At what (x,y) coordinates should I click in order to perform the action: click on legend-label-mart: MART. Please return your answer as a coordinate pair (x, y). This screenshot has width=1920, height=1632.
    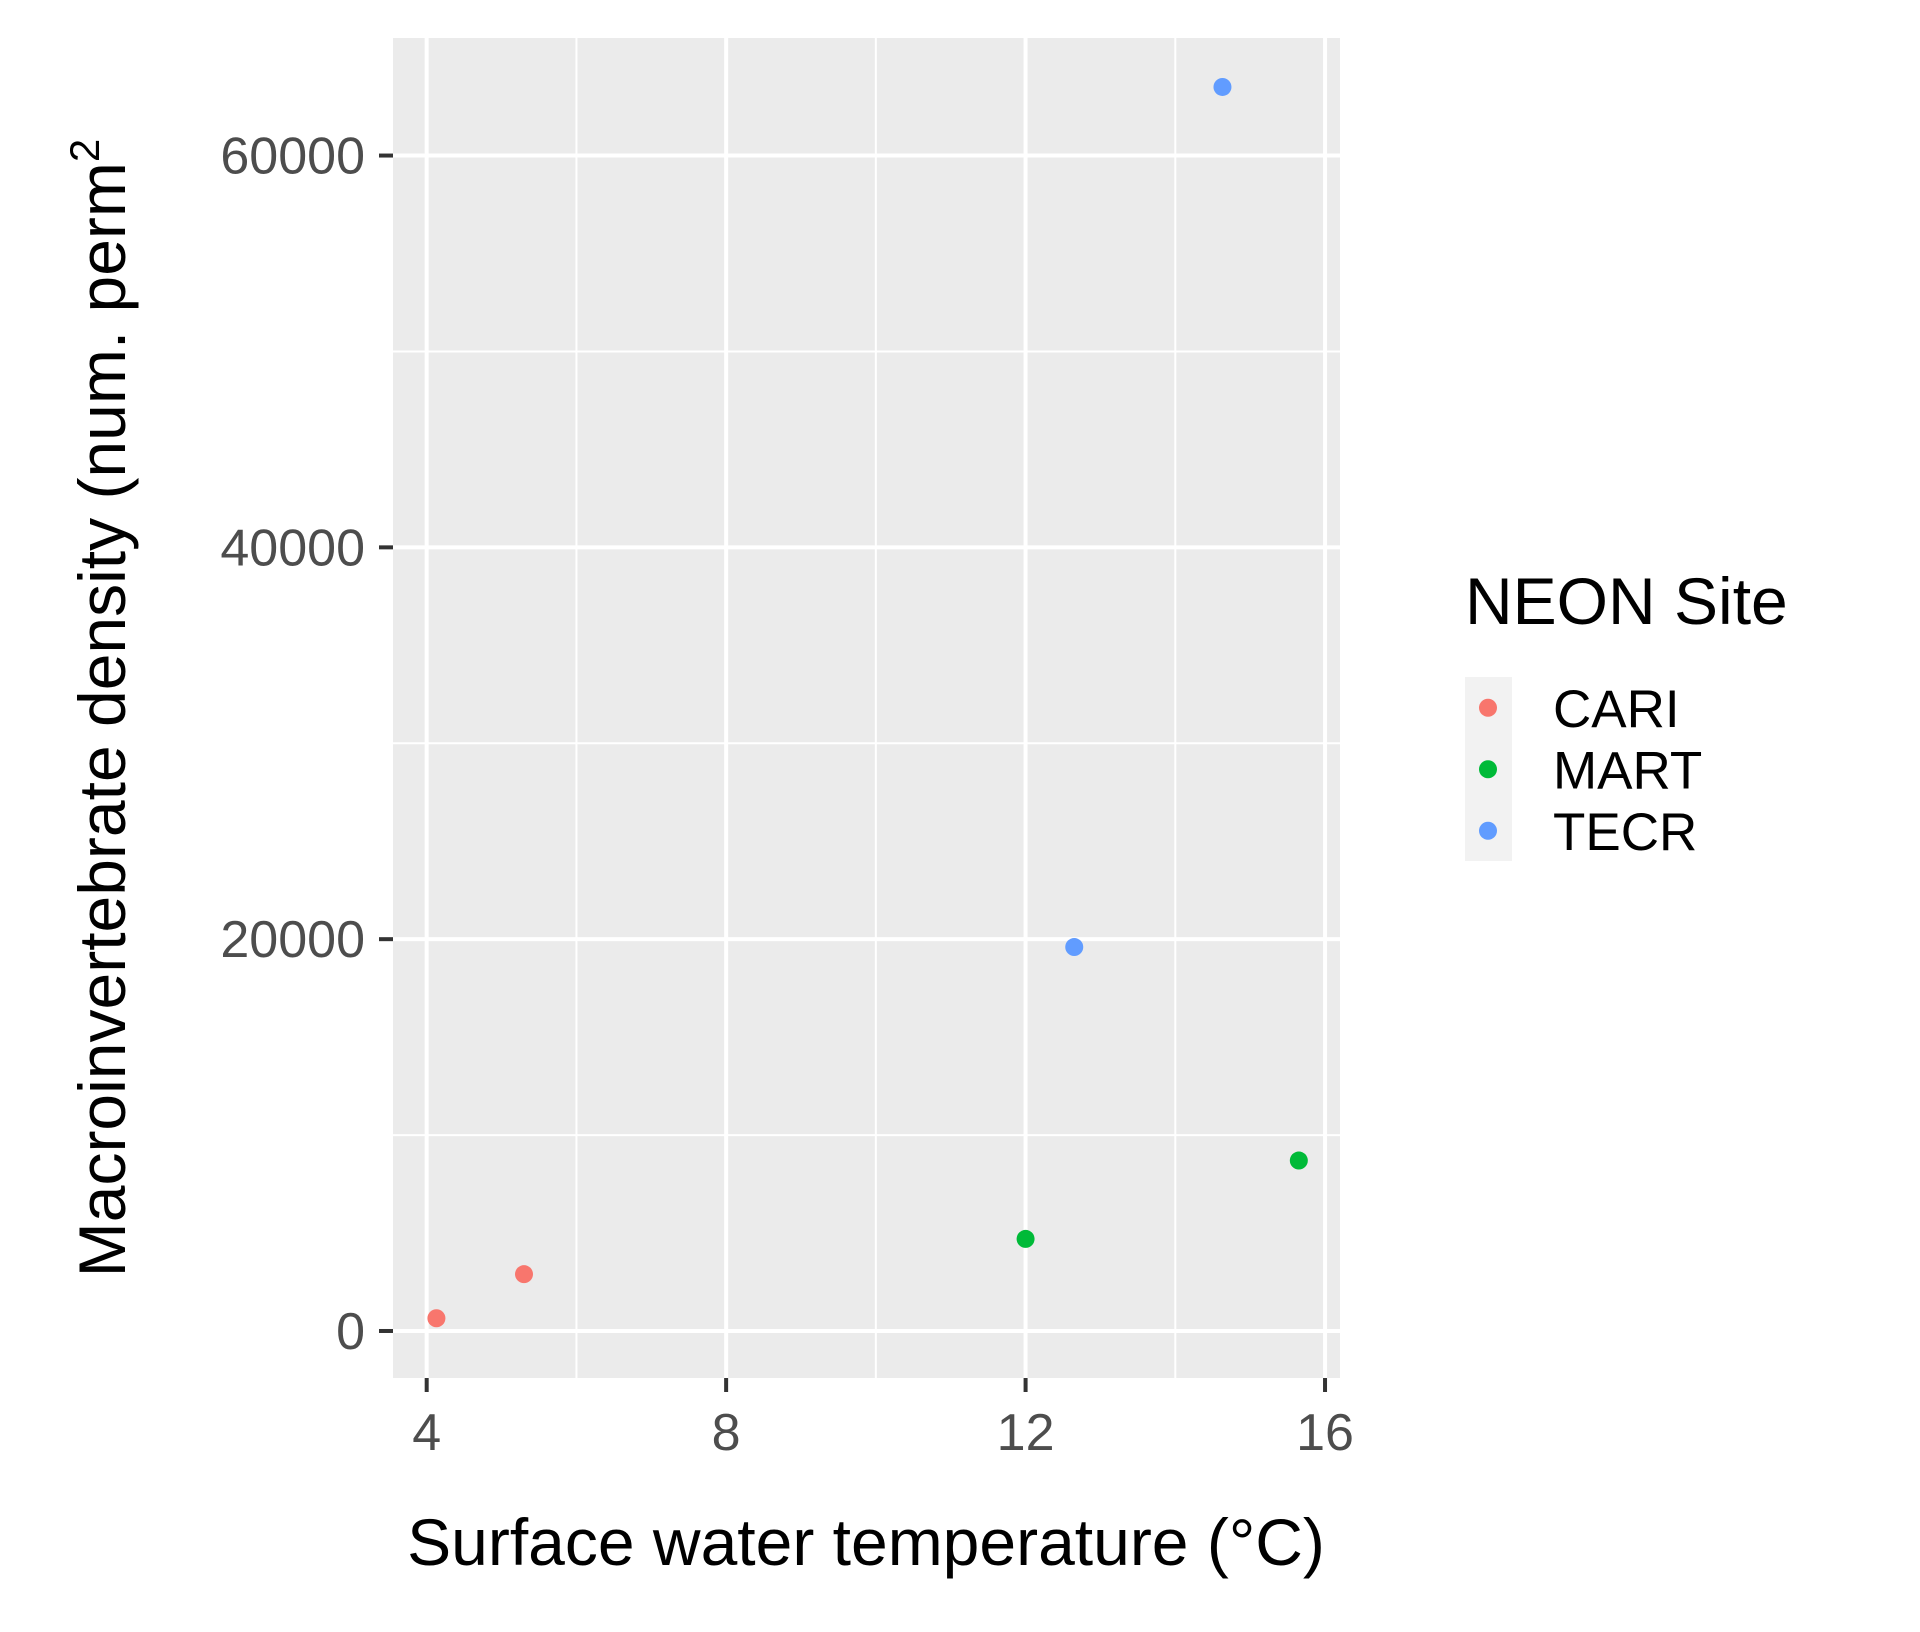
    Looking at the image, I should click on (1627, 770).